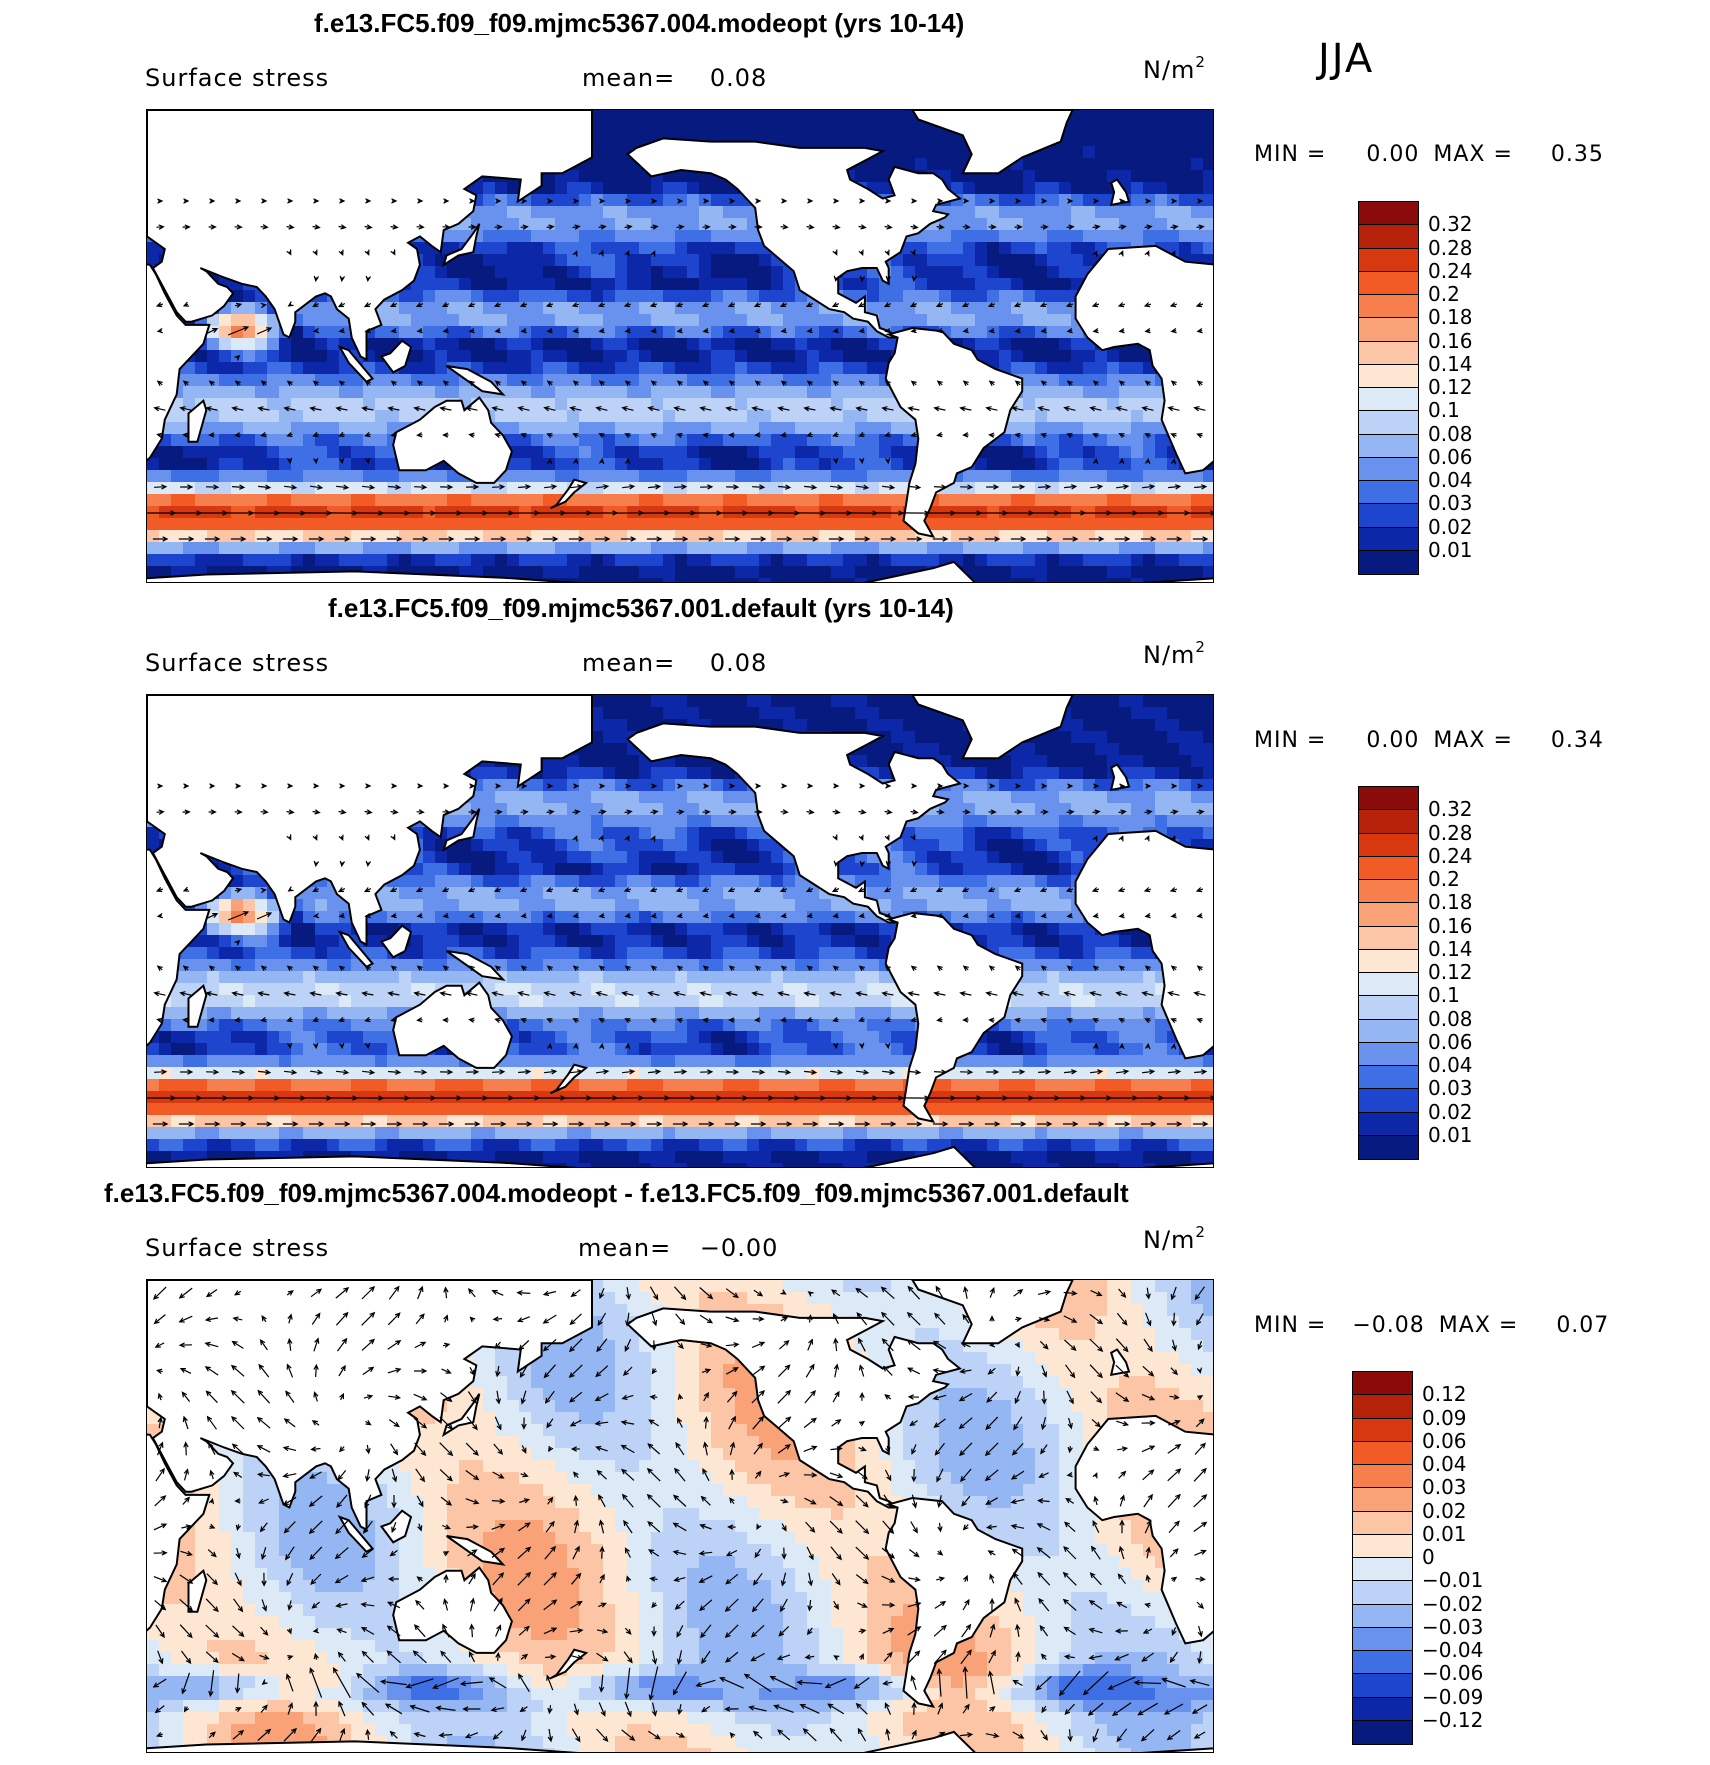  Describe the element at coordinates (237, 78) in the screenshot. I see `panel-1-variable-label: Surface stress` at that location.